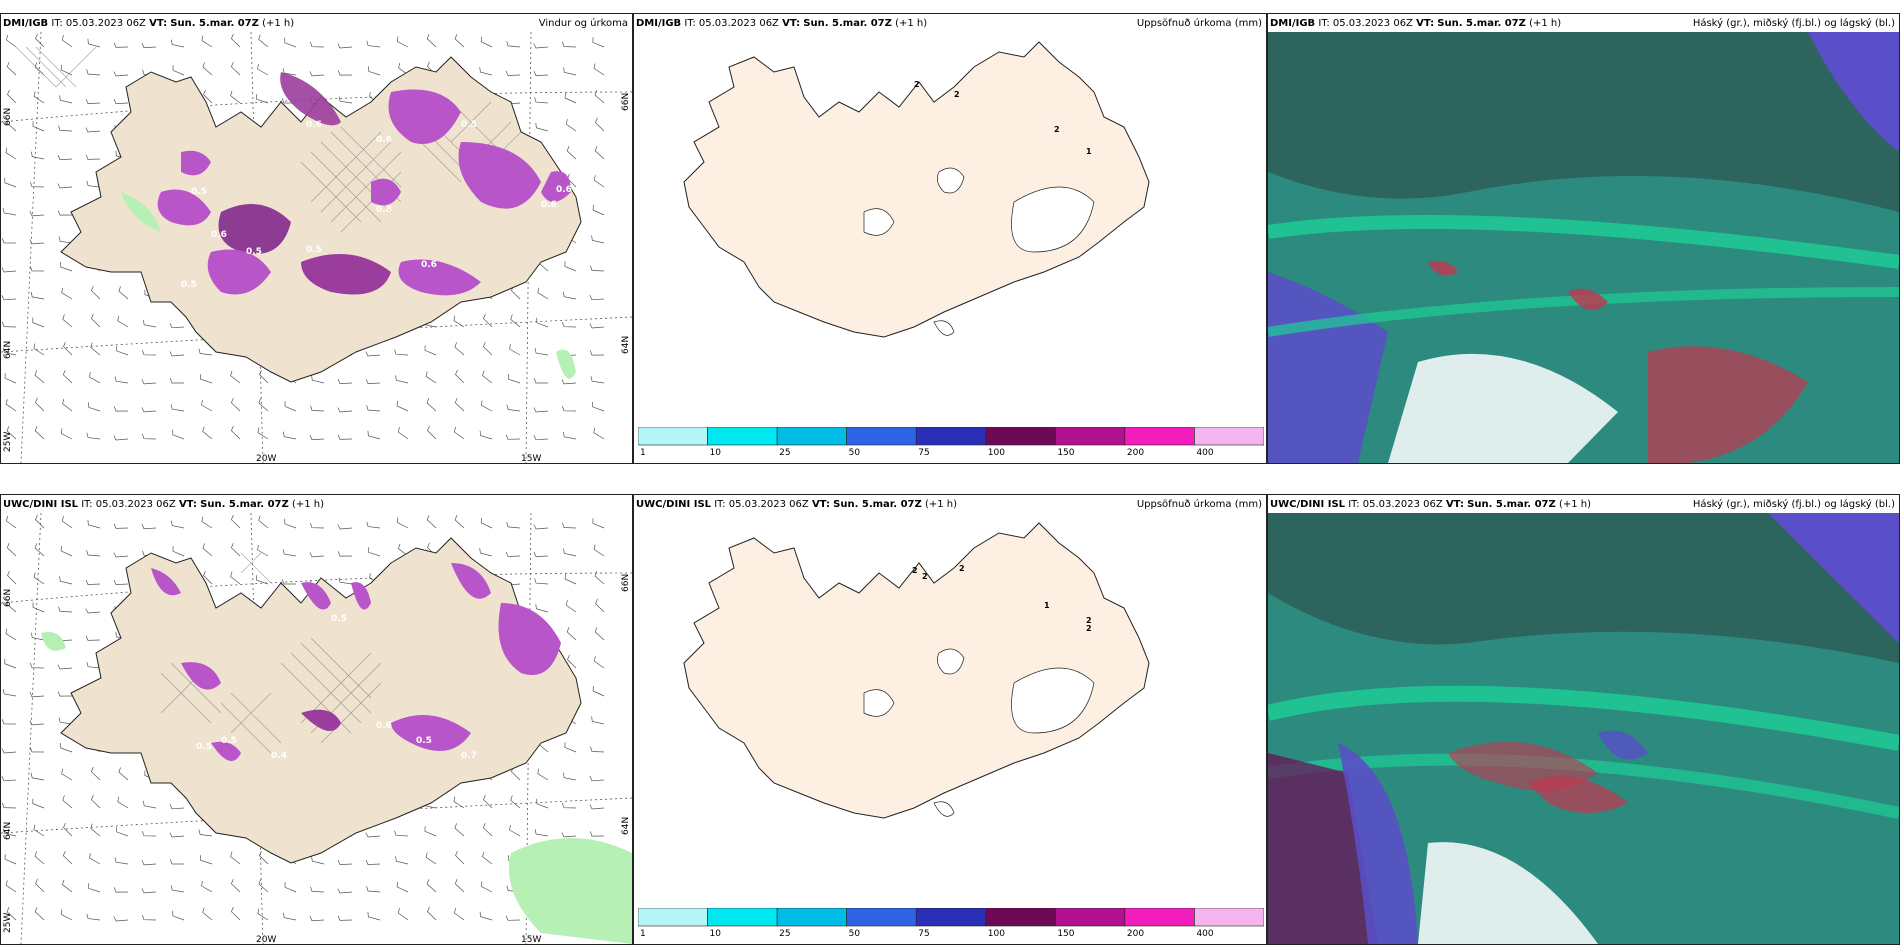  Describe the element at coordinates (384, 210) in the screenshot. I see `precip-value-label: 0.8` at that location.